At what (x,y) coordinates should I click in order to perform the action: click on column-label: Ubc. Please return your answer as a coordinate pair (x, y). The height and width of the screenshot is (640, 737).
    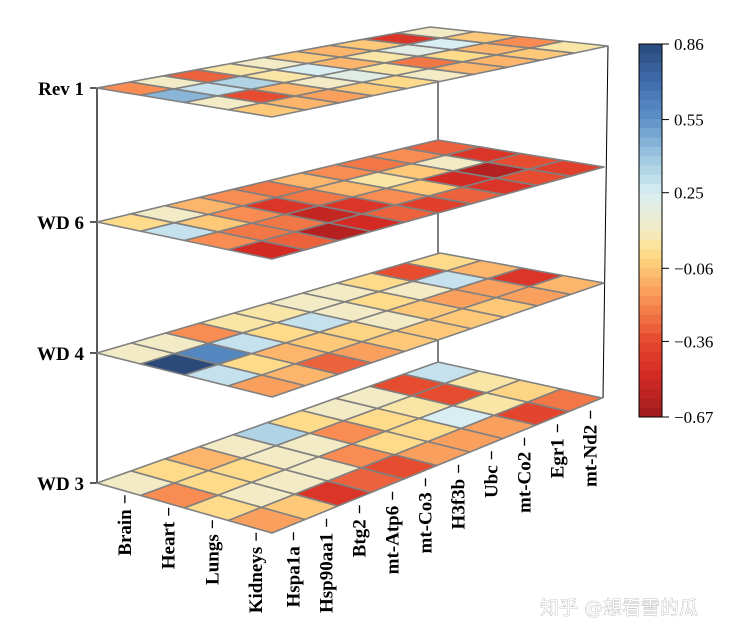
    Looking at the image, I should click on (492, 481).